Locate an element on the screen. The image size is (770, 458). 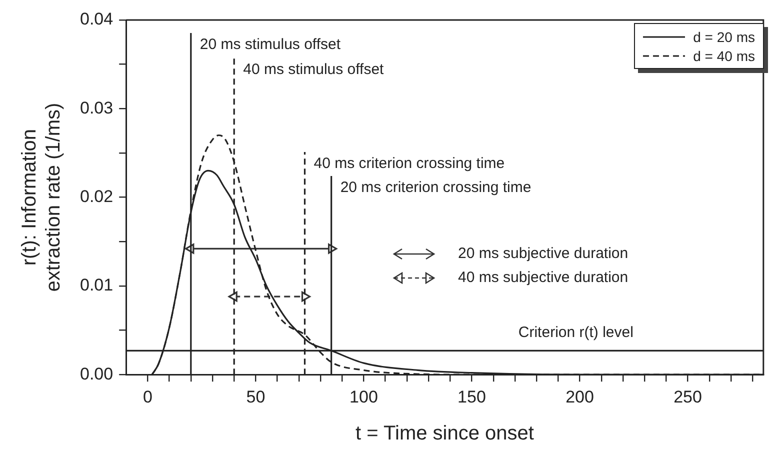
x-tick-label: 0 is located at coordinates (147, 396).